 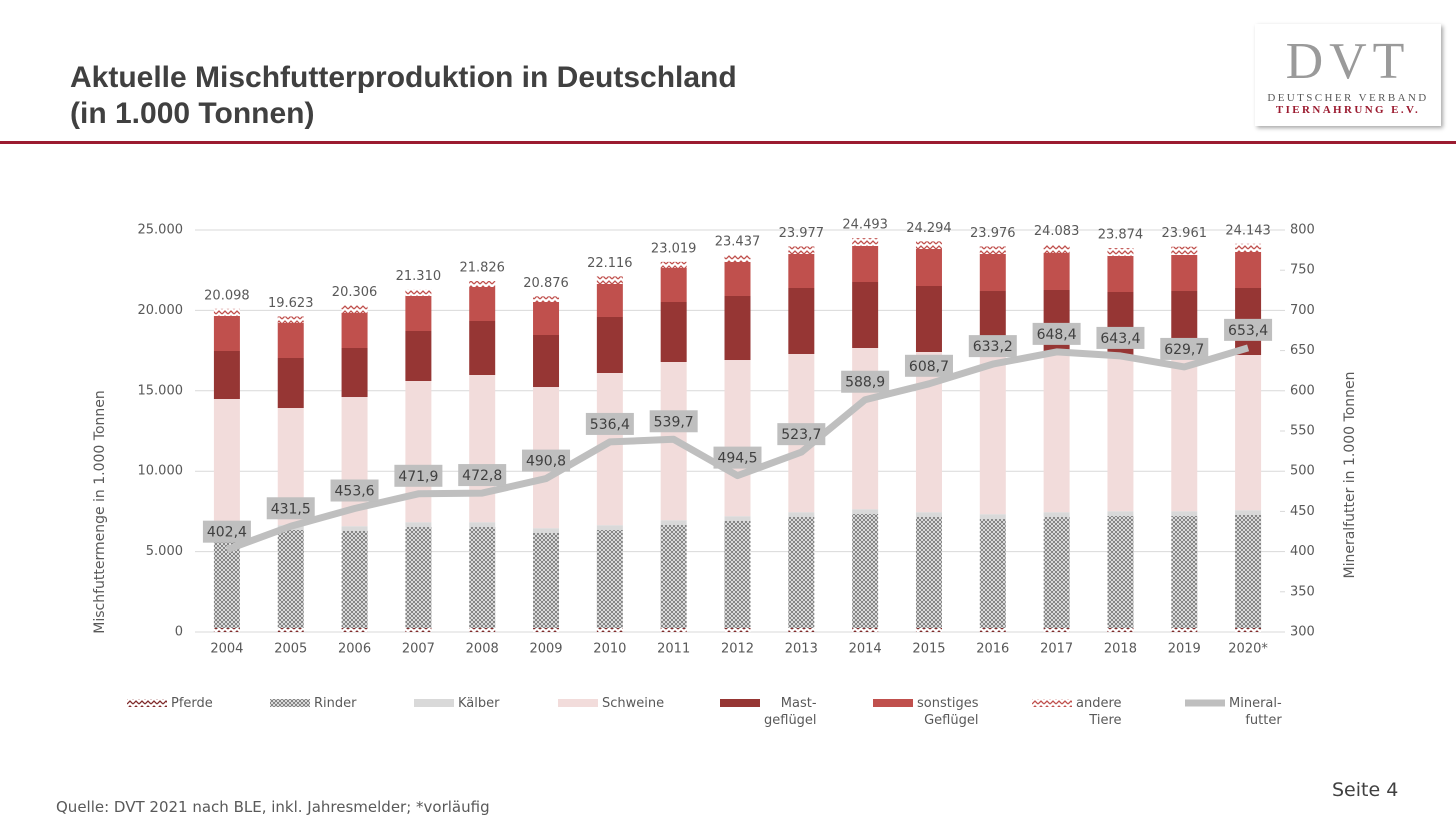 What do you see at coordinates (929, 228) in the screenshot?
I see `total-label: 24.294` at bounding box center [929, 228].